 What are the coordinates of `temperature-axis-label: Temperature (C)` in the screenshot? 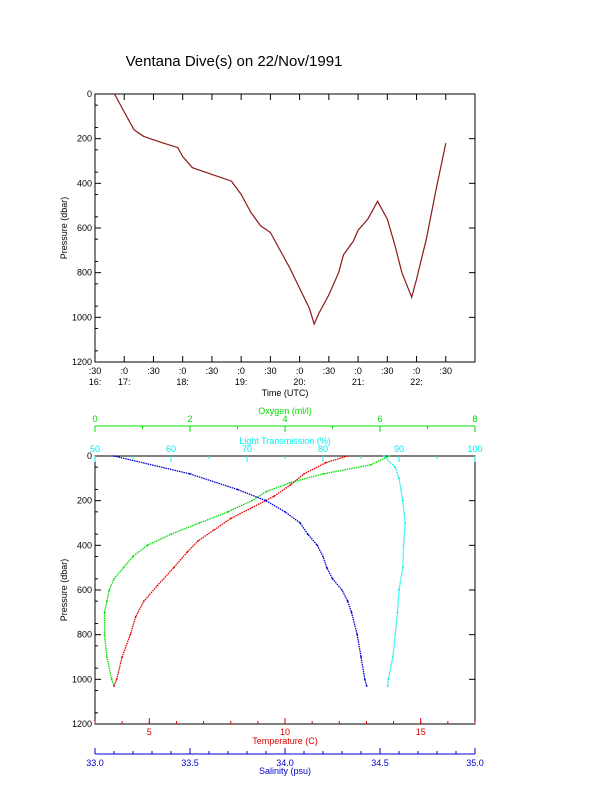 It's located at (285, 741).